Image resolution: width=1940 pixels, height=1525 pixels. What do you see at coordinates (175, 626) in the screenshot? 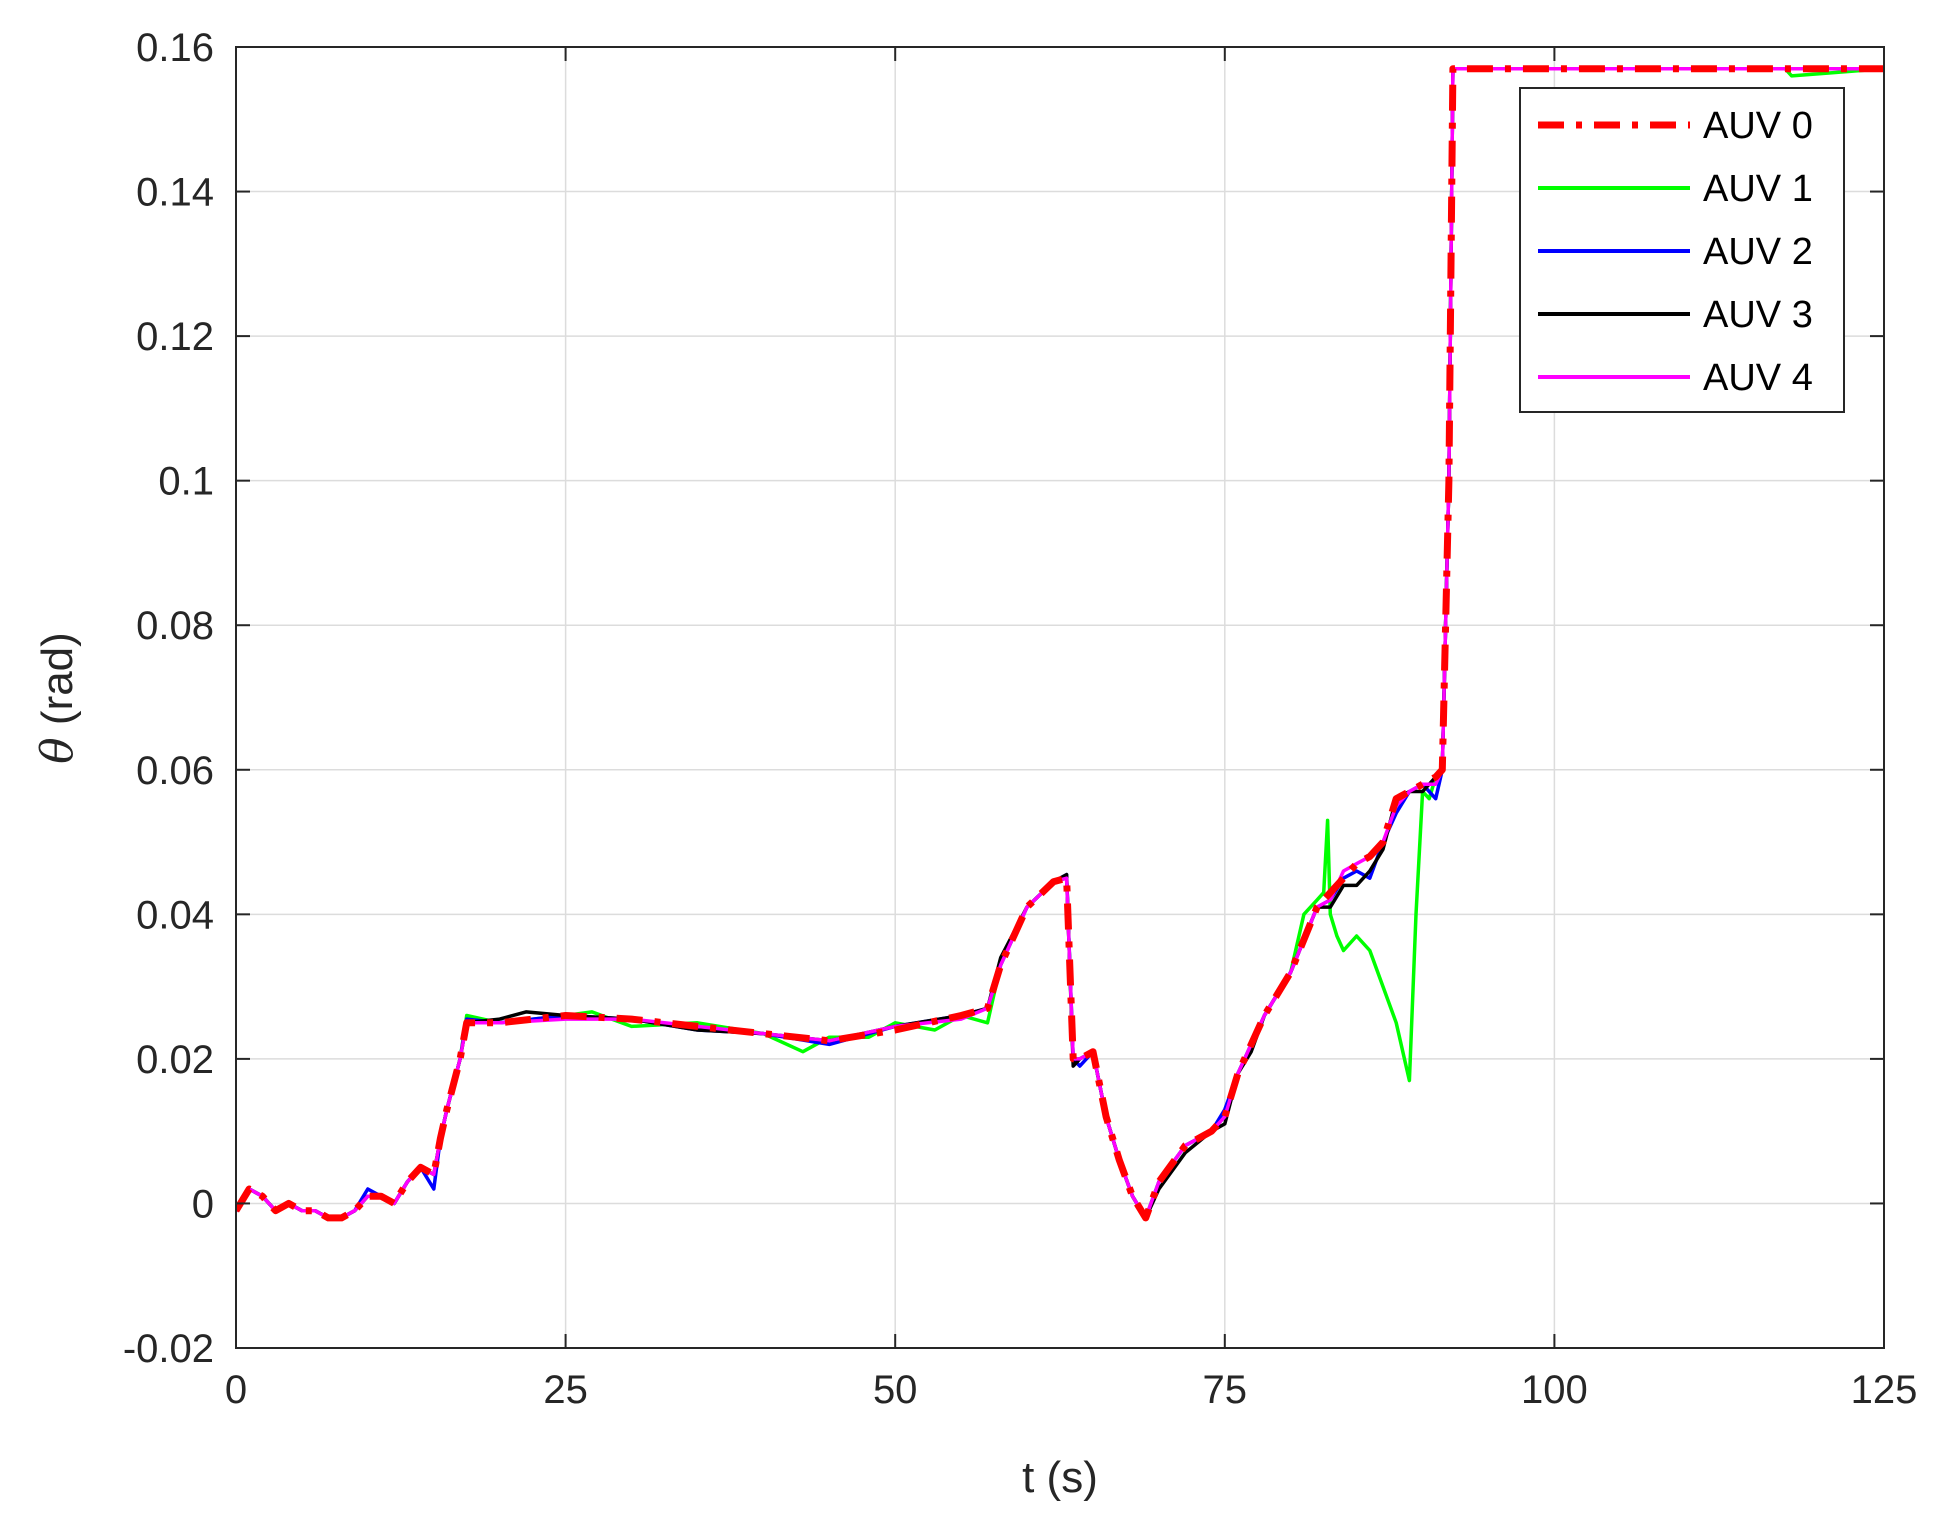
I see `y-tick-label: 0.08` at bounding box center [175, 626].